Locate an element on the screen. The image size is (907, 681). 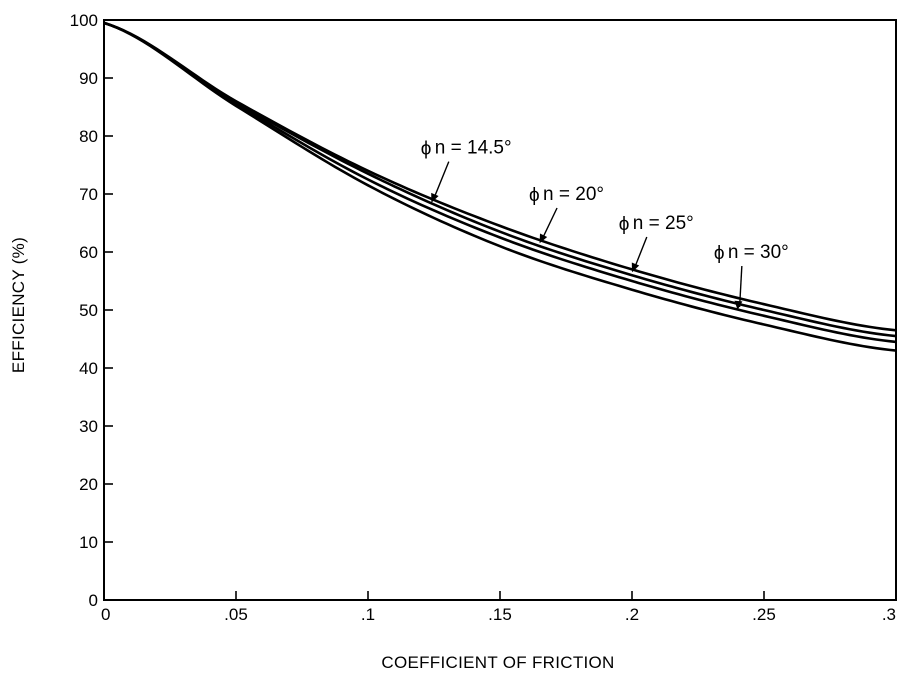
x-axis-title: COEFFICIENT OF FRICTION is located at coordinates (497, 662).